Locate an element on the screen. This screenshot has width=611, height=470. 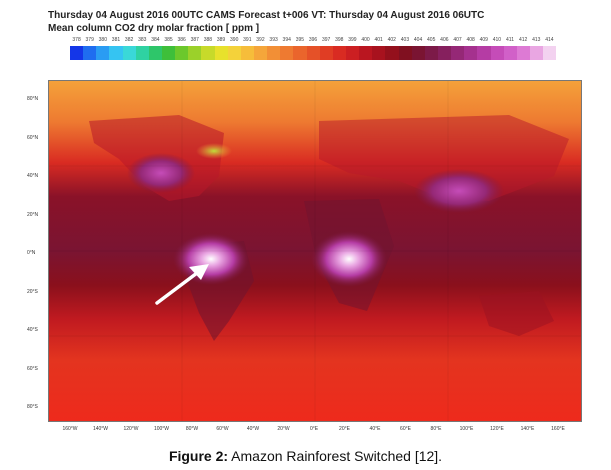
colorbar-tick-label: 409 is located at coordinates (483, 40).